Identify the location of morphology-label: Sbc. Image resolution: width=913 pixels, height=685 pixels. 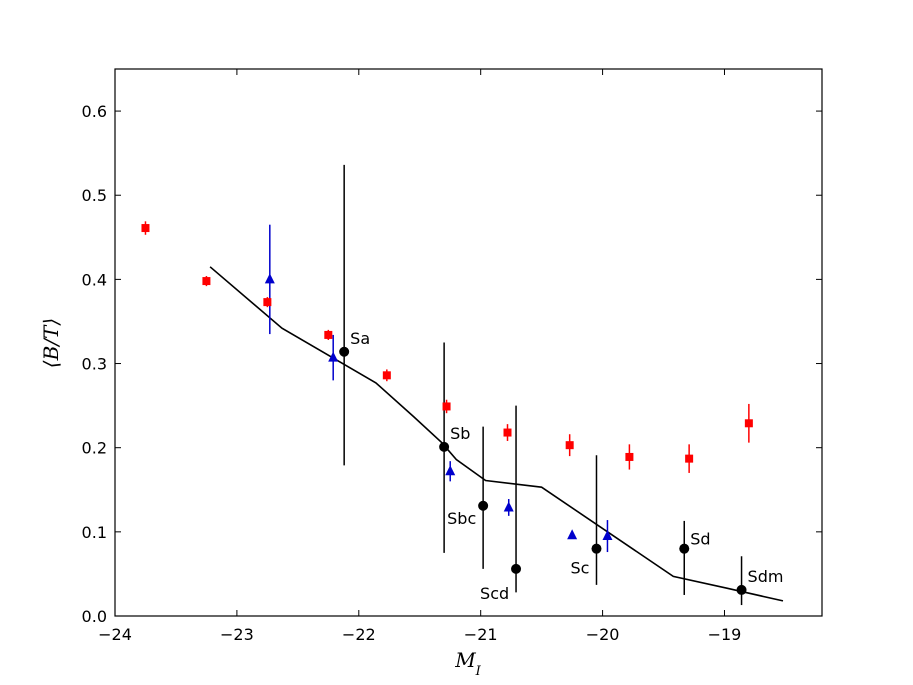
(461, 518).